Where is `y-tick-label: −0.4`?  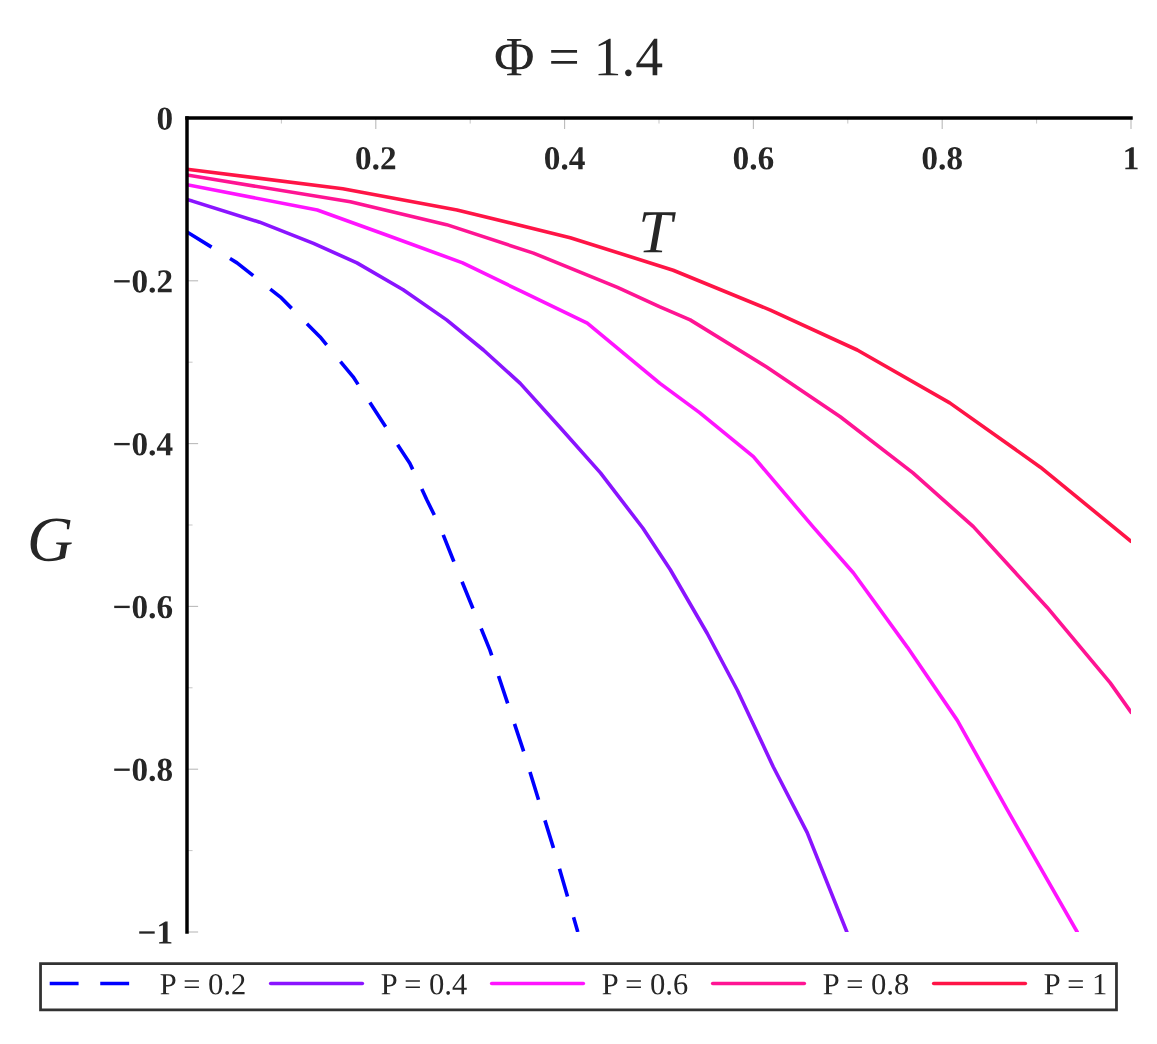 y-tick-label: −0.4 is located at coordinates (143, 444).